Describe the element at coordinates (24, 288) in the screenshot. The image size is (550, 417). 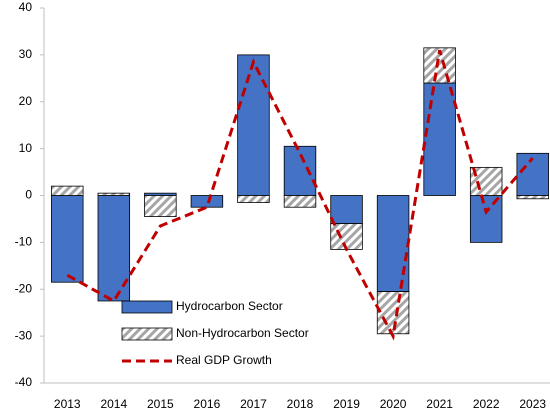
I see `y-tick-label: -20` at that location.